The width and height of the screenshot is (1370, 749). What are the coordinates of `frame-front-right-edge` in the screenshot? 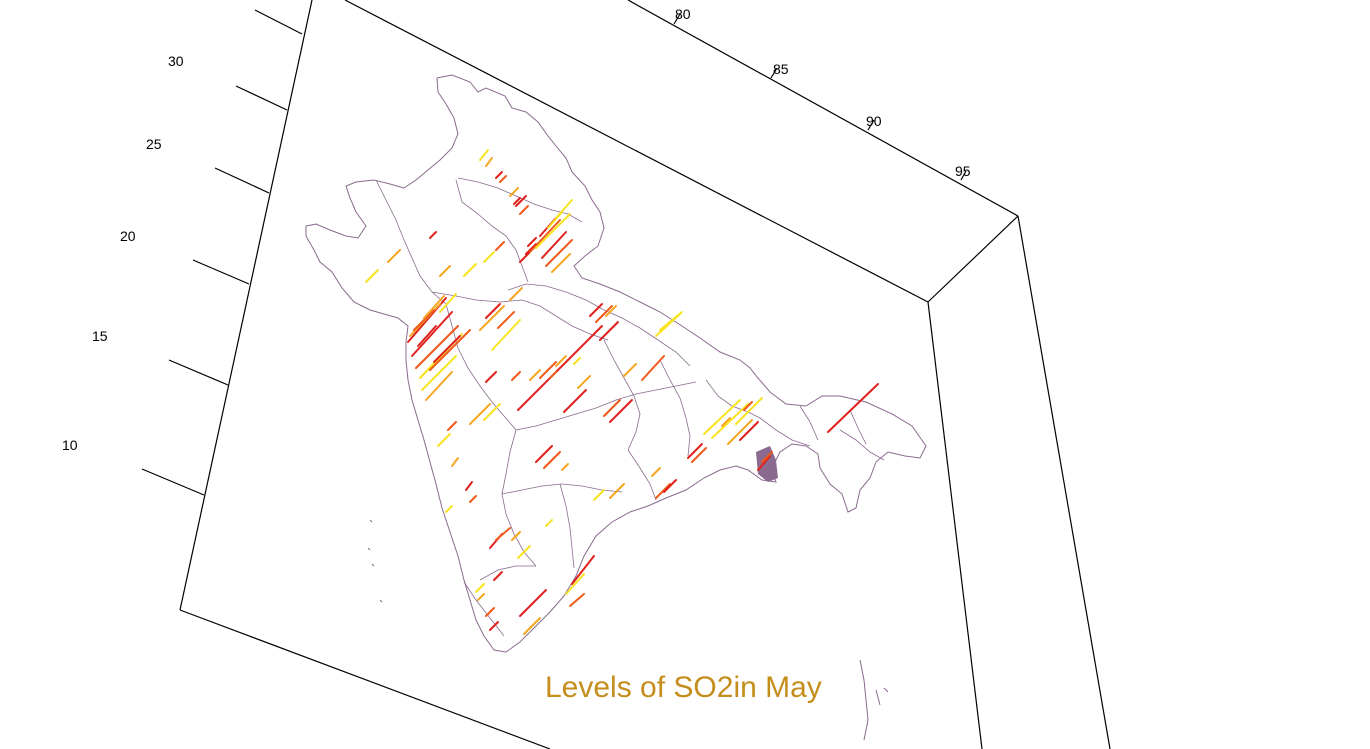 It's located at (955, 525).